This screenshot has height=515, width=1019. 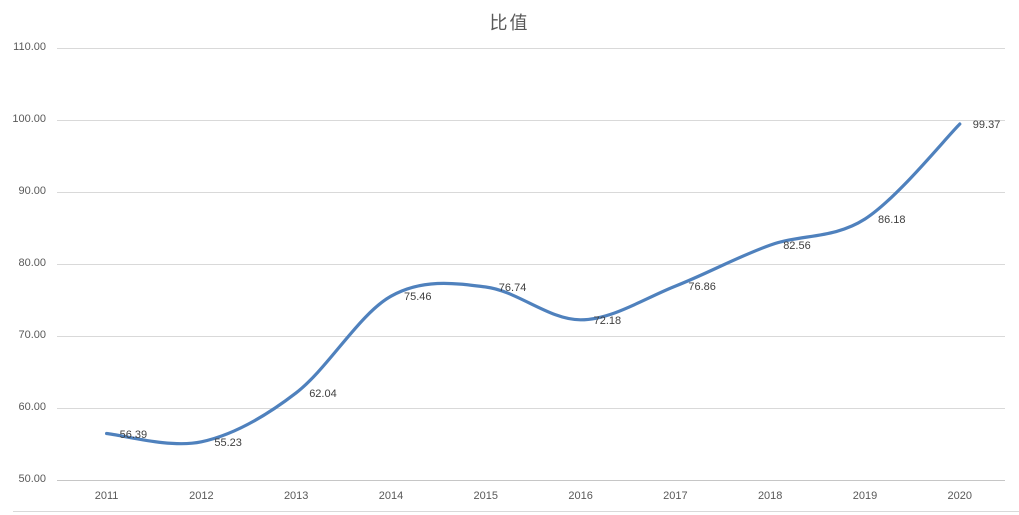 What do you see at coordinates (512, 288) in the screenshot?
I see `data-label: 76.74` at bounding box center [512, 288].